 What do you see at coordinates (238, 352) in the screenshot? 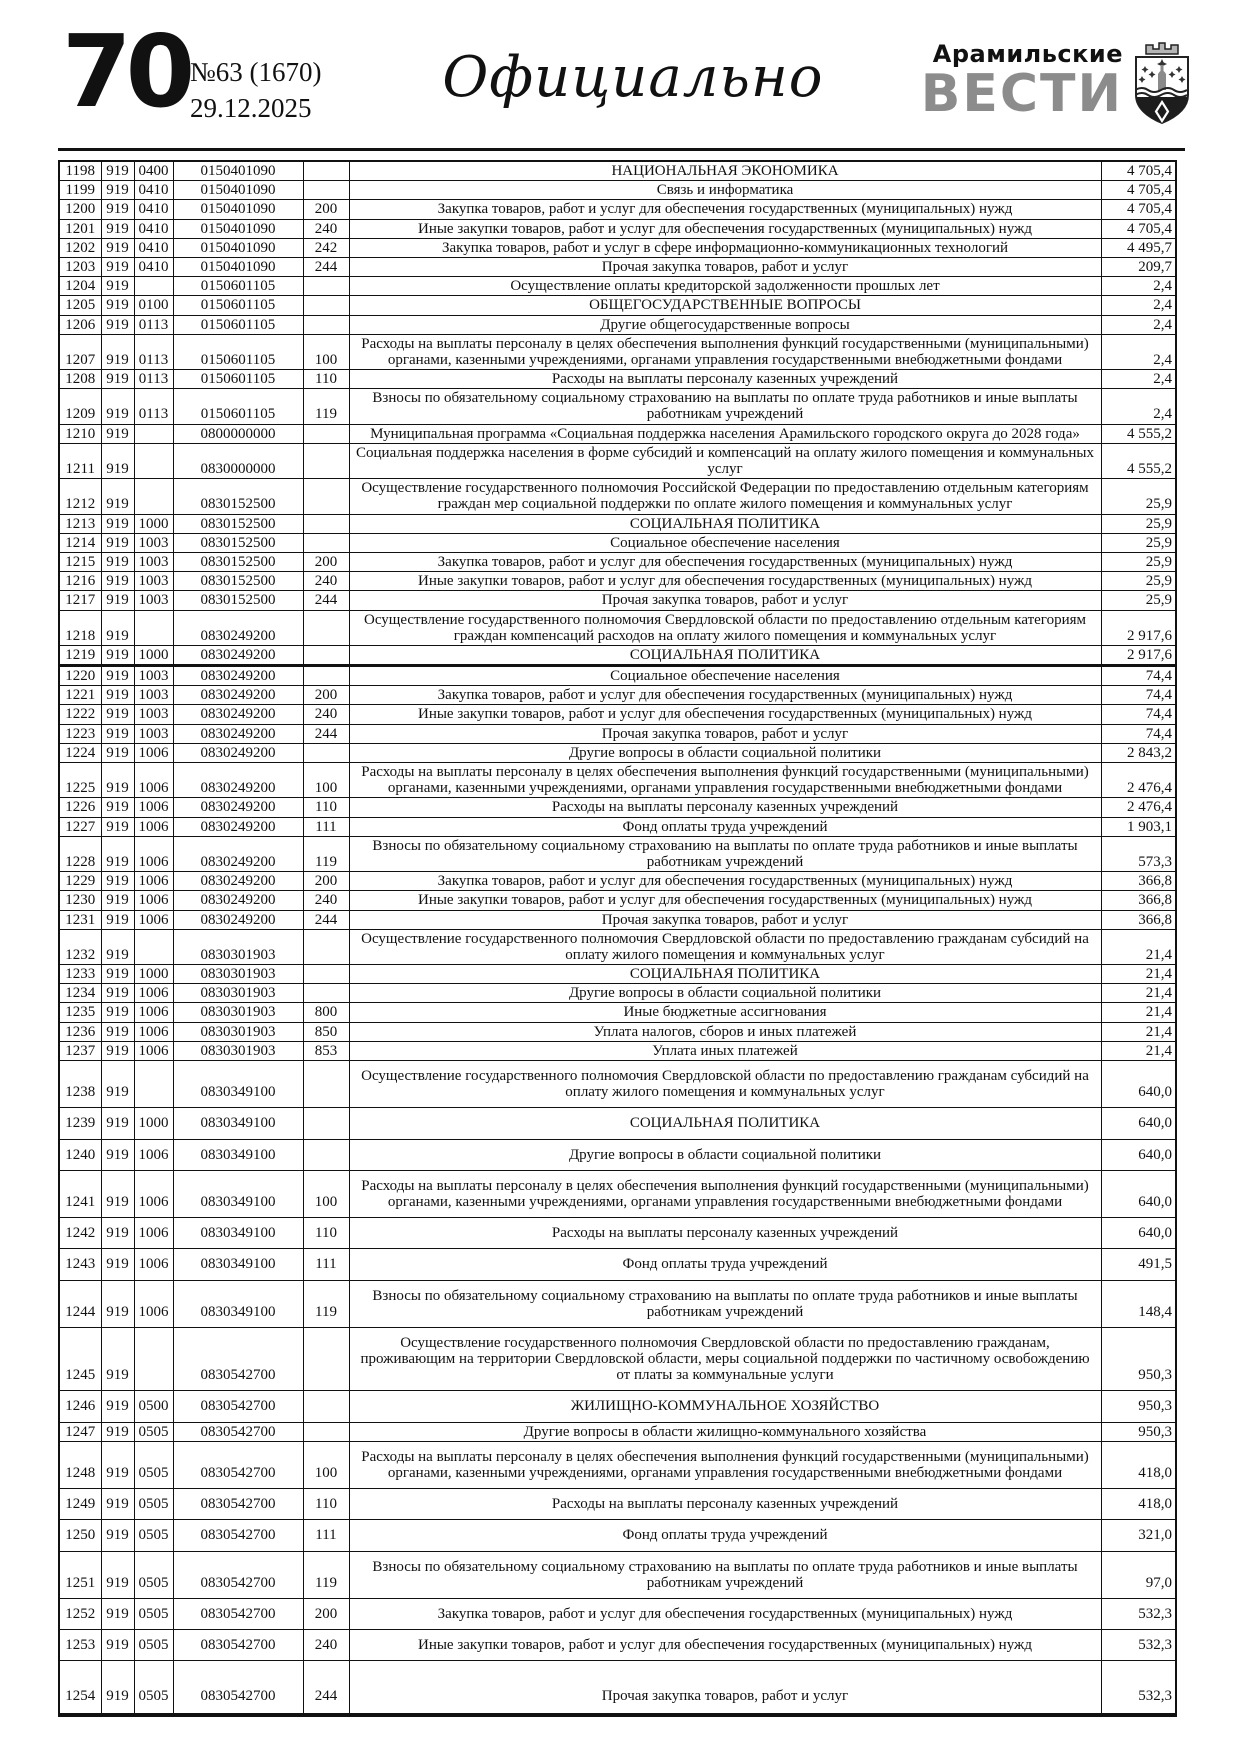
I see `target-article: 0150601105` at bounding box center [238, 352].